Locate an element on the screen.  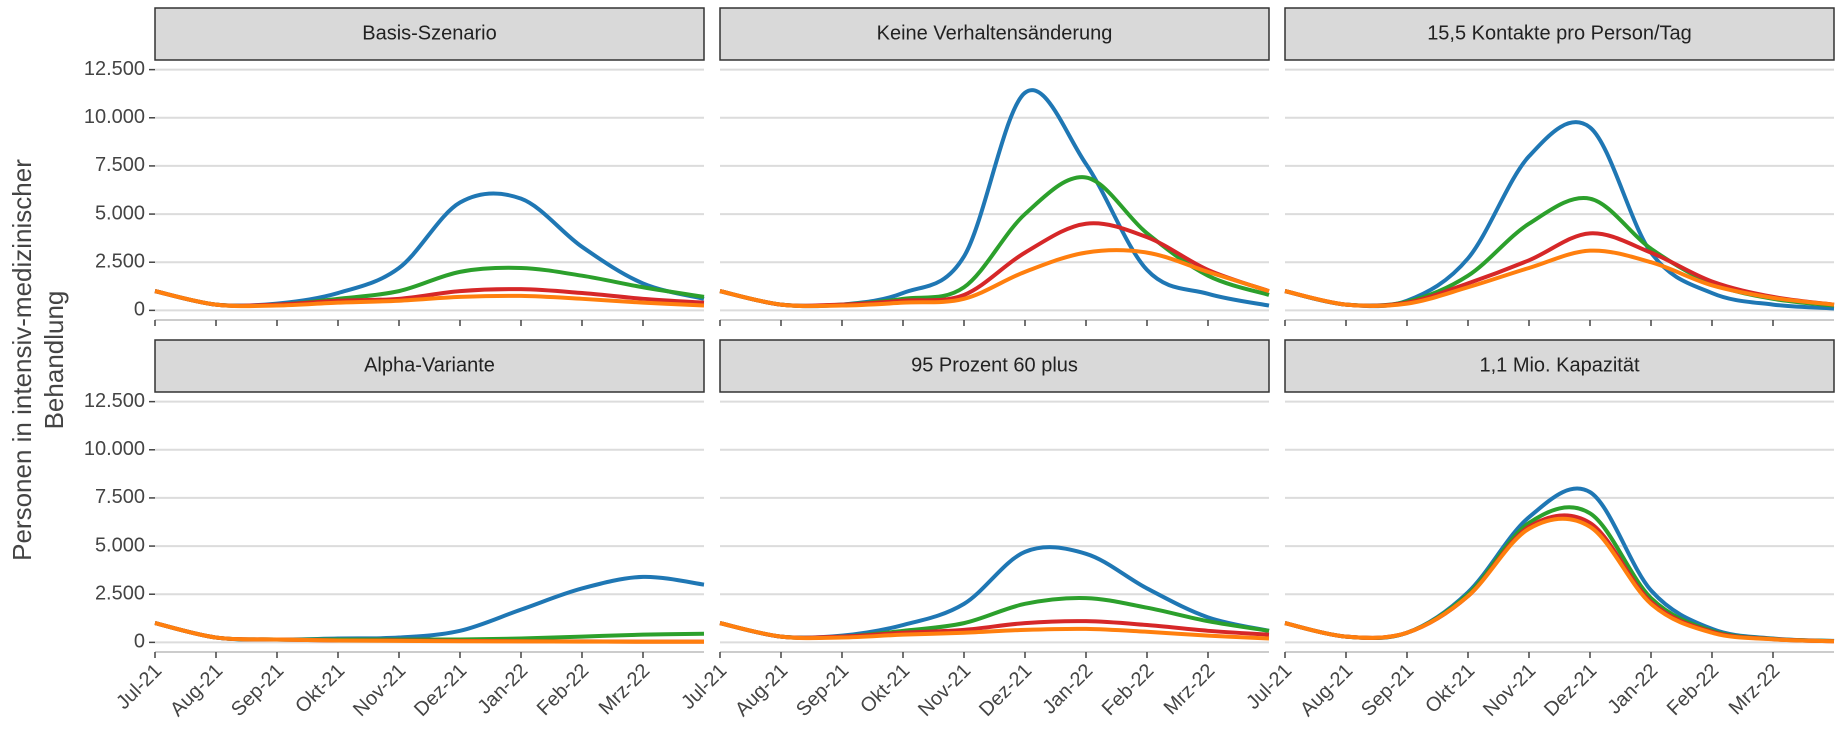
panel-title: 15,5 Kontakte pro Person/Tag is located at coordinates (1559, 33).